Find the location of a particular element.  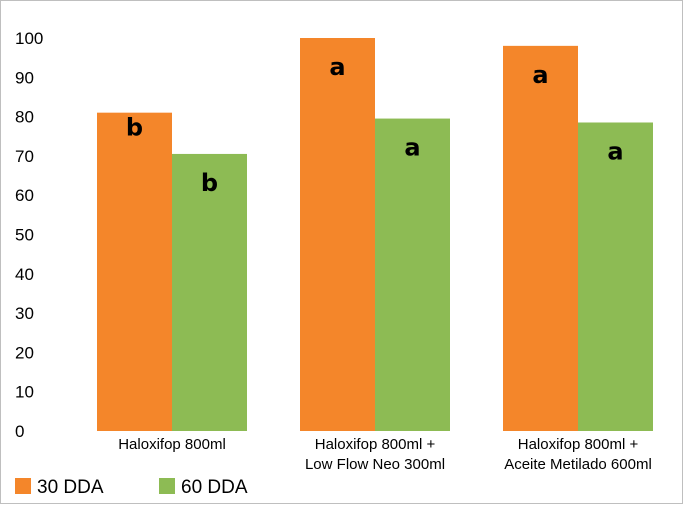

y-tick-label: 50 is located at coordinates (24, 235).